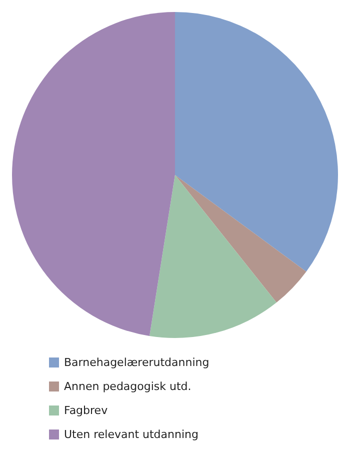 Image resolution: width=350 pixels, height=449 pixels. I want to click on legend-label: Barnehagelærerutdanning, so click(137, 362).